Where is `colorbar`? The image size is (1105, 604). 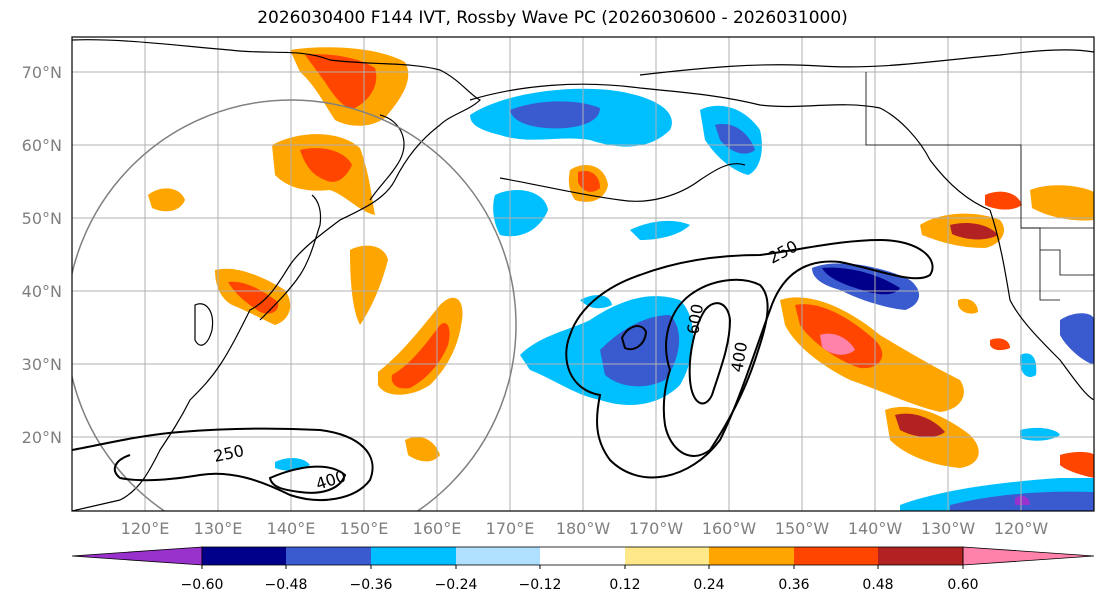 colorbar is located at coordinates (583, 557).